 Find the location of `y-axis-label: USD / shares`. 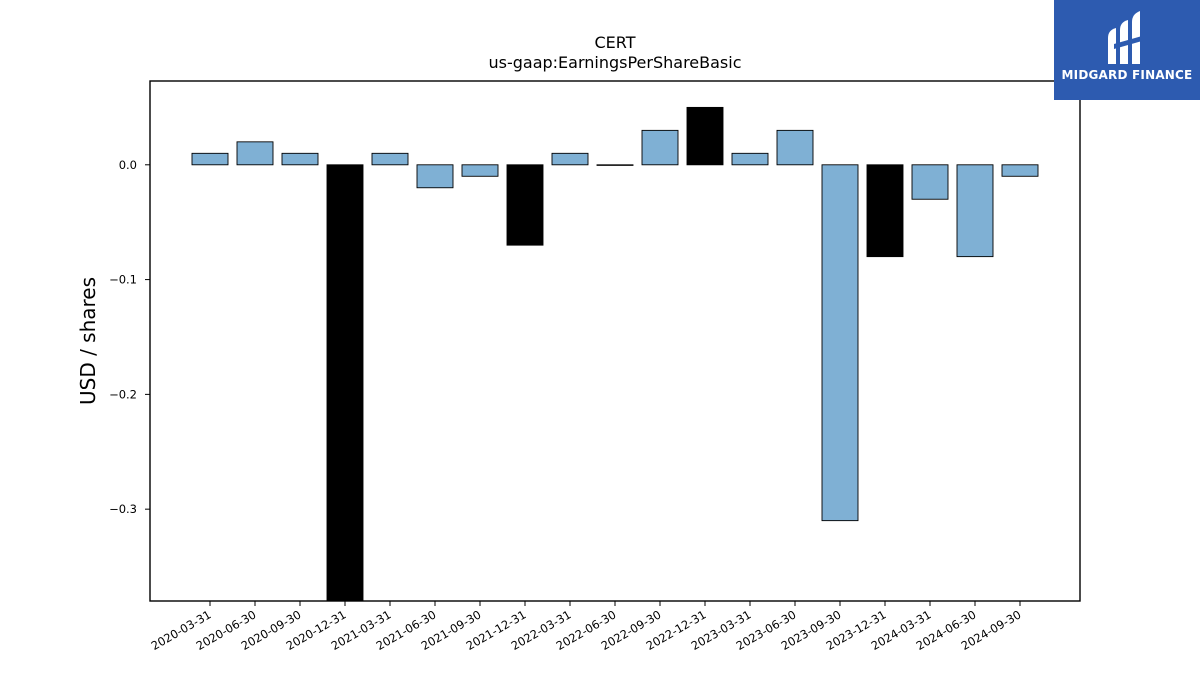

y-axis-label: USD / shares is located at coordinates (88, 341).